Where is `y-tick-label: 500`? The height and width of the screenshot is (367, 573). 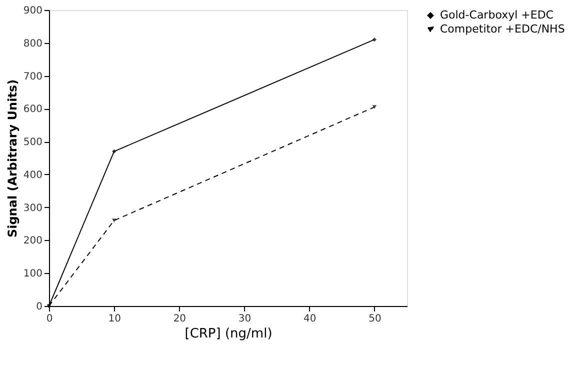
y-tick-label: 500 is located at coordinates (32, 142).